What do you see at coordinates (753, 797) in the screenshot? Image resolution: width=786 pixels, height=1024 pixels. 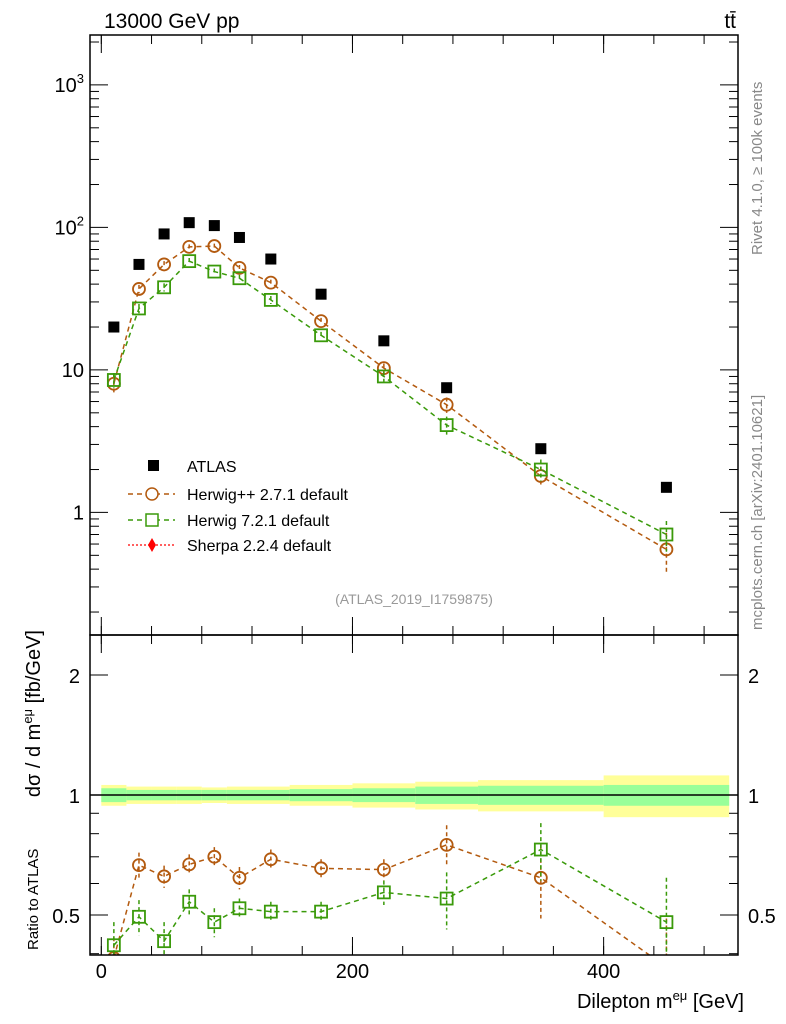 I see `ratio-y-tick-label-right: 1` at bounding box center [753, 797].